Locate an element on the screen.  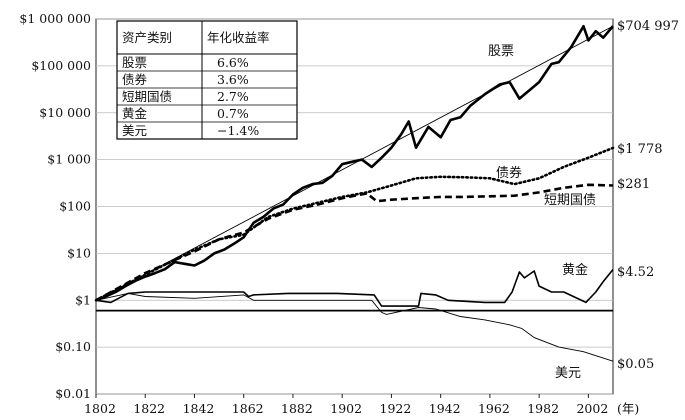
y-tick-label-6: $1 is located at coordinates (83, 299).